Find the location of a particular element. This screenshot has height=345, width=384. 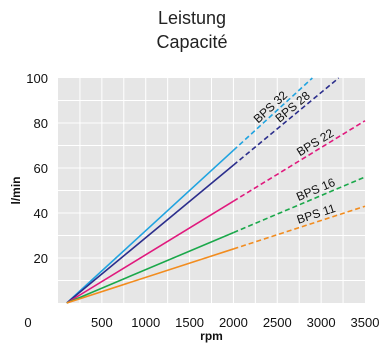

y-tick-label: 80 is located at coordinates (41, 123).